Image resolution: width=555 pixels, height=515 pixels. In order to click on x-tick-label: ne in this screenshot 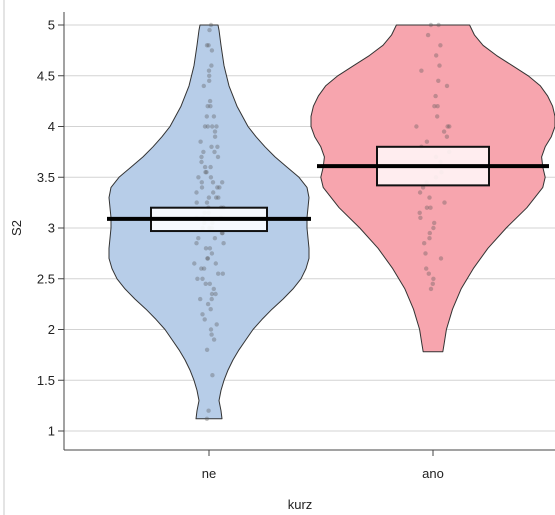, I will do `click(209, 473)`.